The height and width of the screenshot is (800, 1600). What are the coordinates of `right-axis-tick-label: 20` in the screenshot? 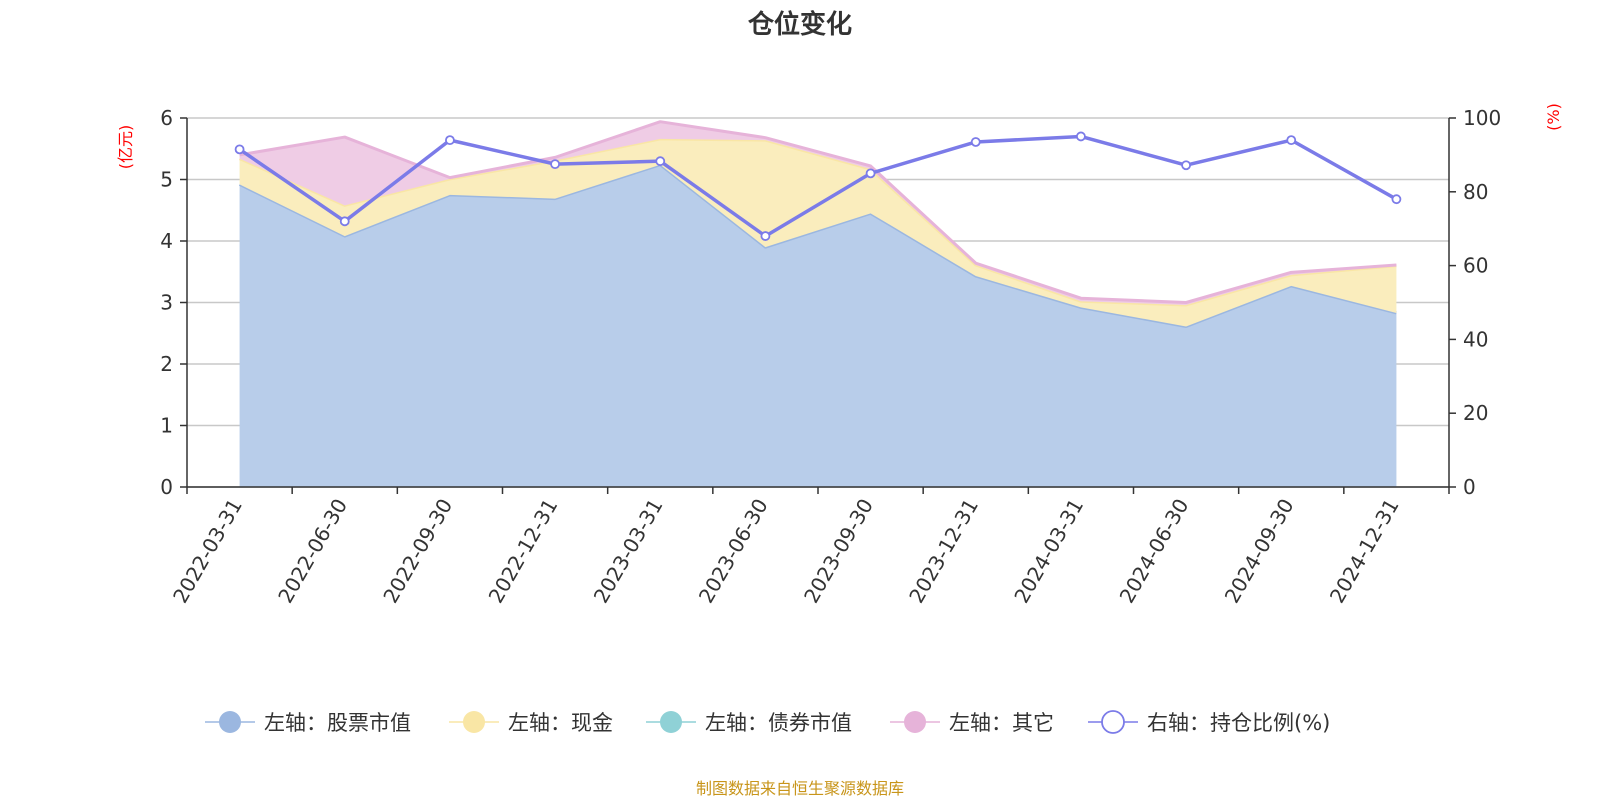 It's located at (1475, 413).